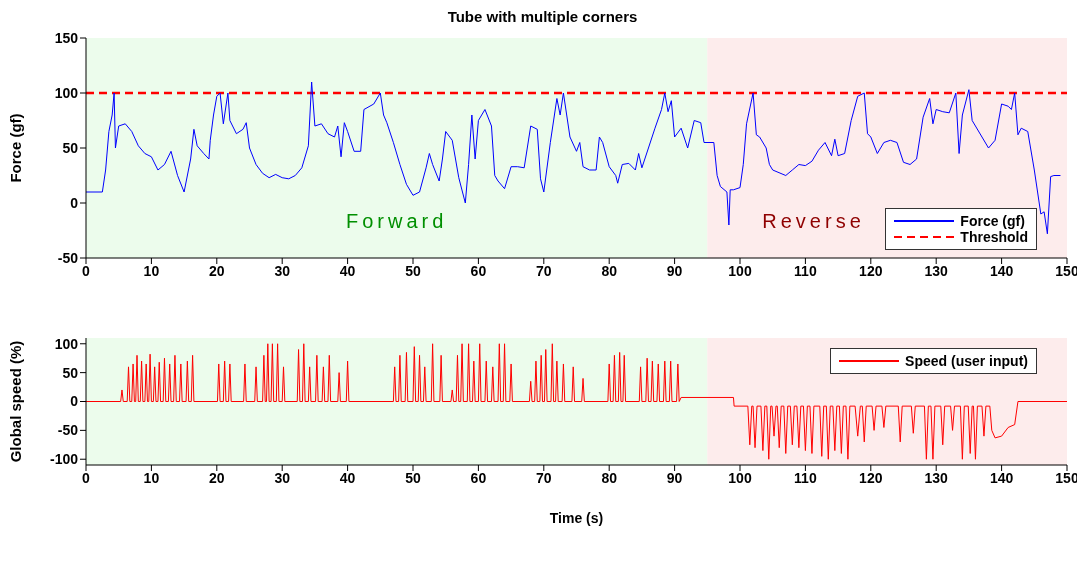  Describe the element at coordinates (994, 237) in the screenshot. I see `legend-label: Threshold` at that location.